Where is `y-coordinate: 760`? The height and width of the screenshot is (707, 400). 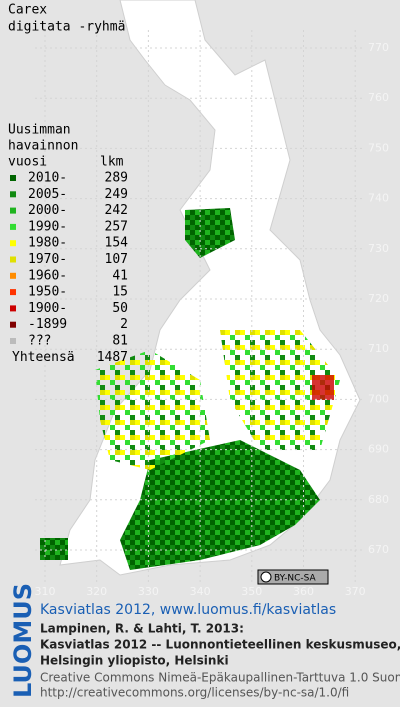
y-coordinate: 760 is located at coordinates (378, 97).